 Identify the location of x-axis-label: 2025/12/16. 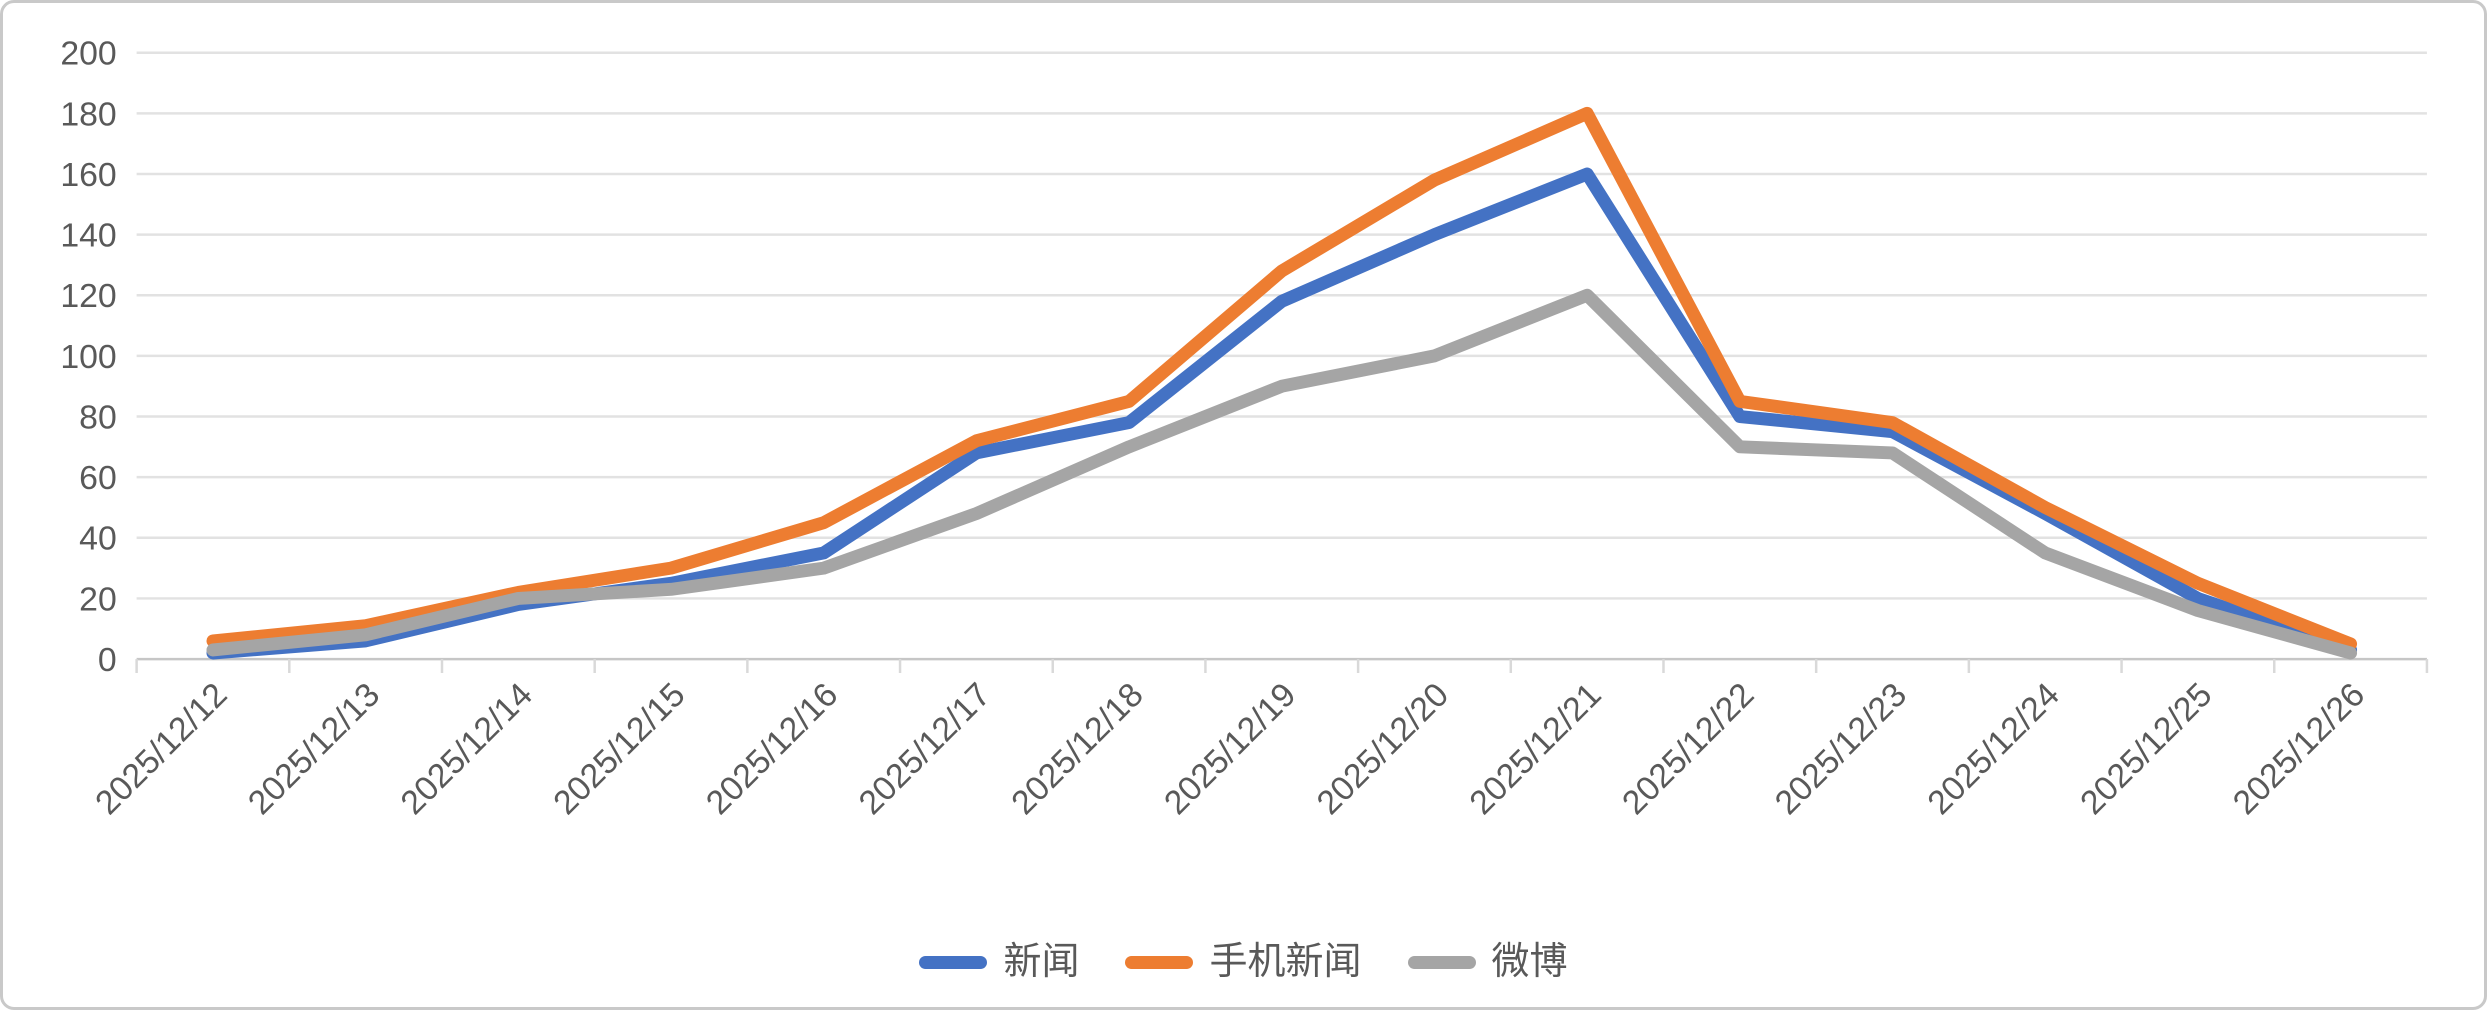
(772, 749).